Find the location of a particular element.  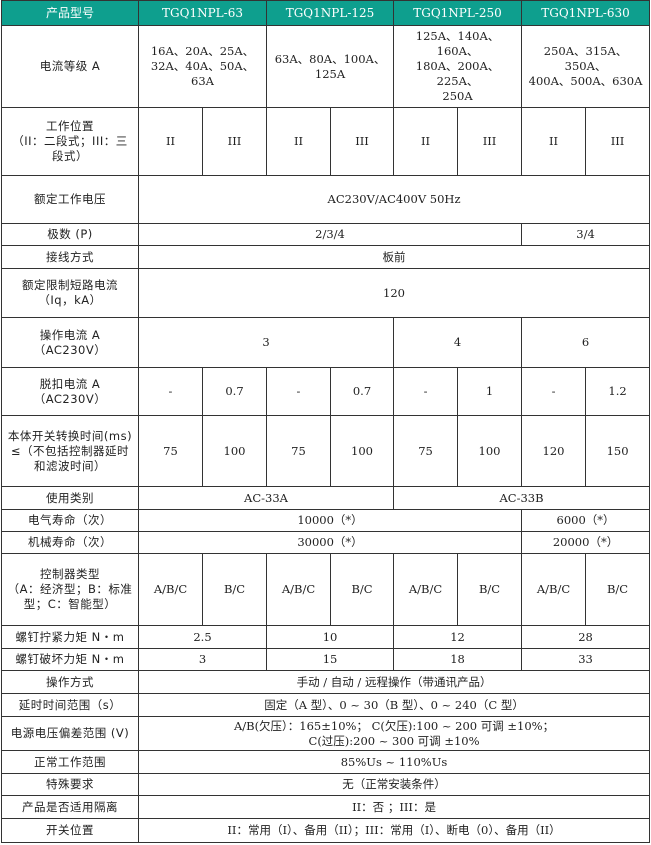

value-cell: 3/4 is located at coordinates (586, 234).